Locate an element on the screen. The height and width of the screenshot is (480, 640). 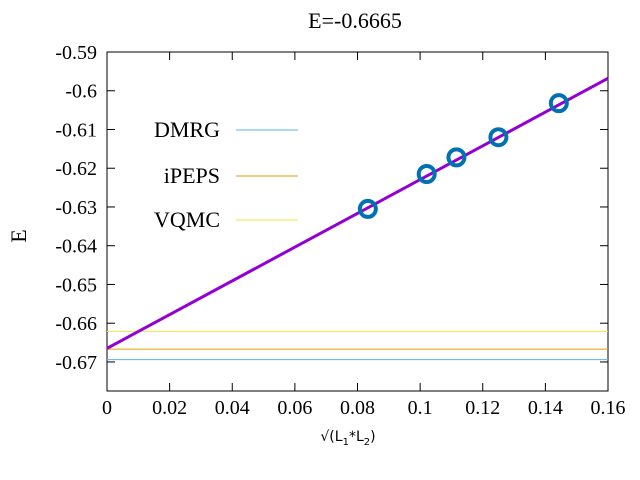
x-axis-label: √(L1*L2) is located at coordinates (347, 438).